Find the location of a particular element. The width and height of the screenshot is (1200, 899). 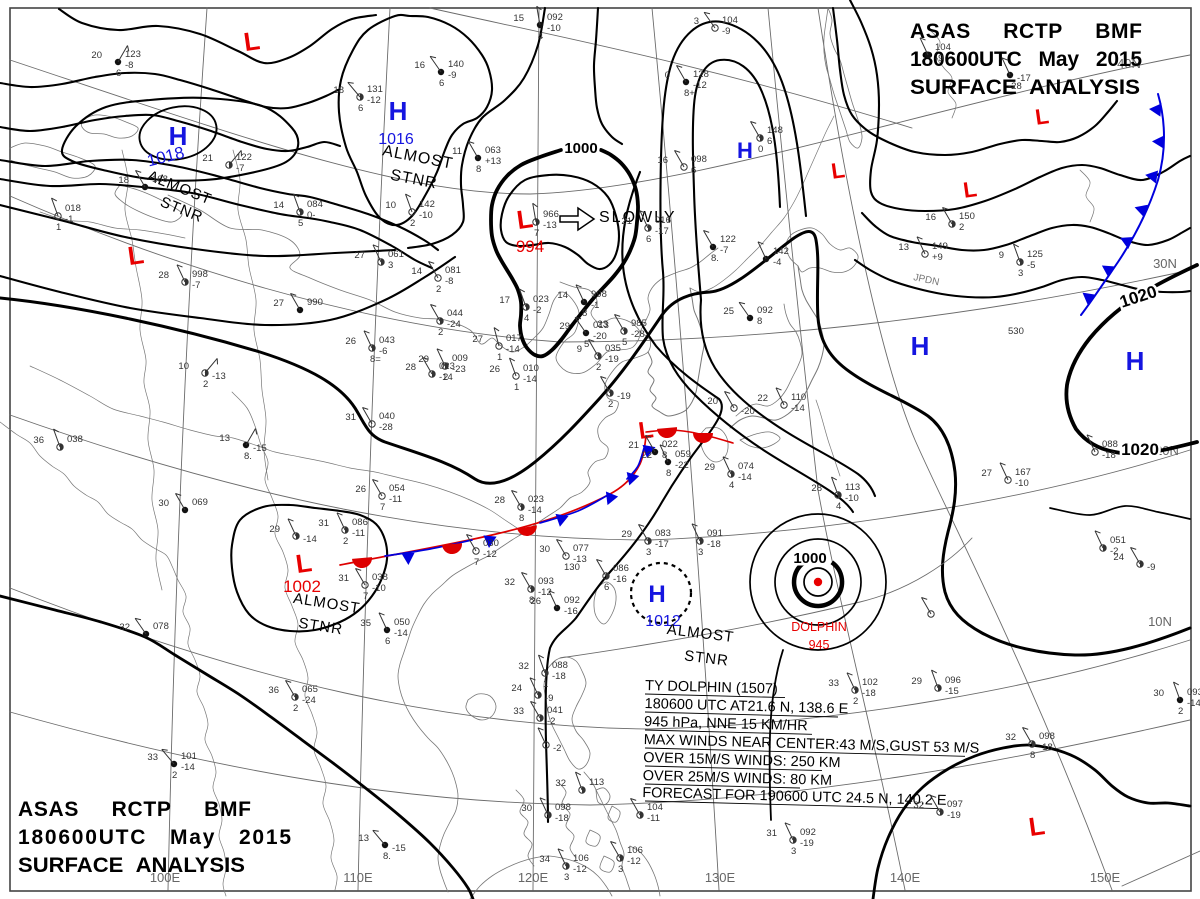

svg-text: 168 is located at coordinates (160, 179).